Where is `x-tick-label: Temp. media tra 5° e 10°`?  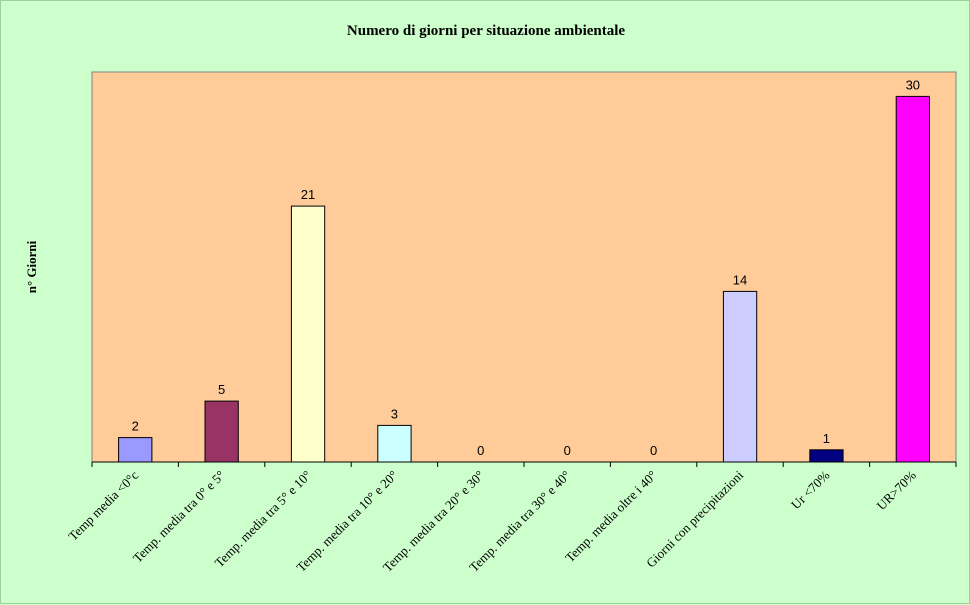
x-tick-label: Temp. media tra 5° e 10° is located at coordinates (263, 519).